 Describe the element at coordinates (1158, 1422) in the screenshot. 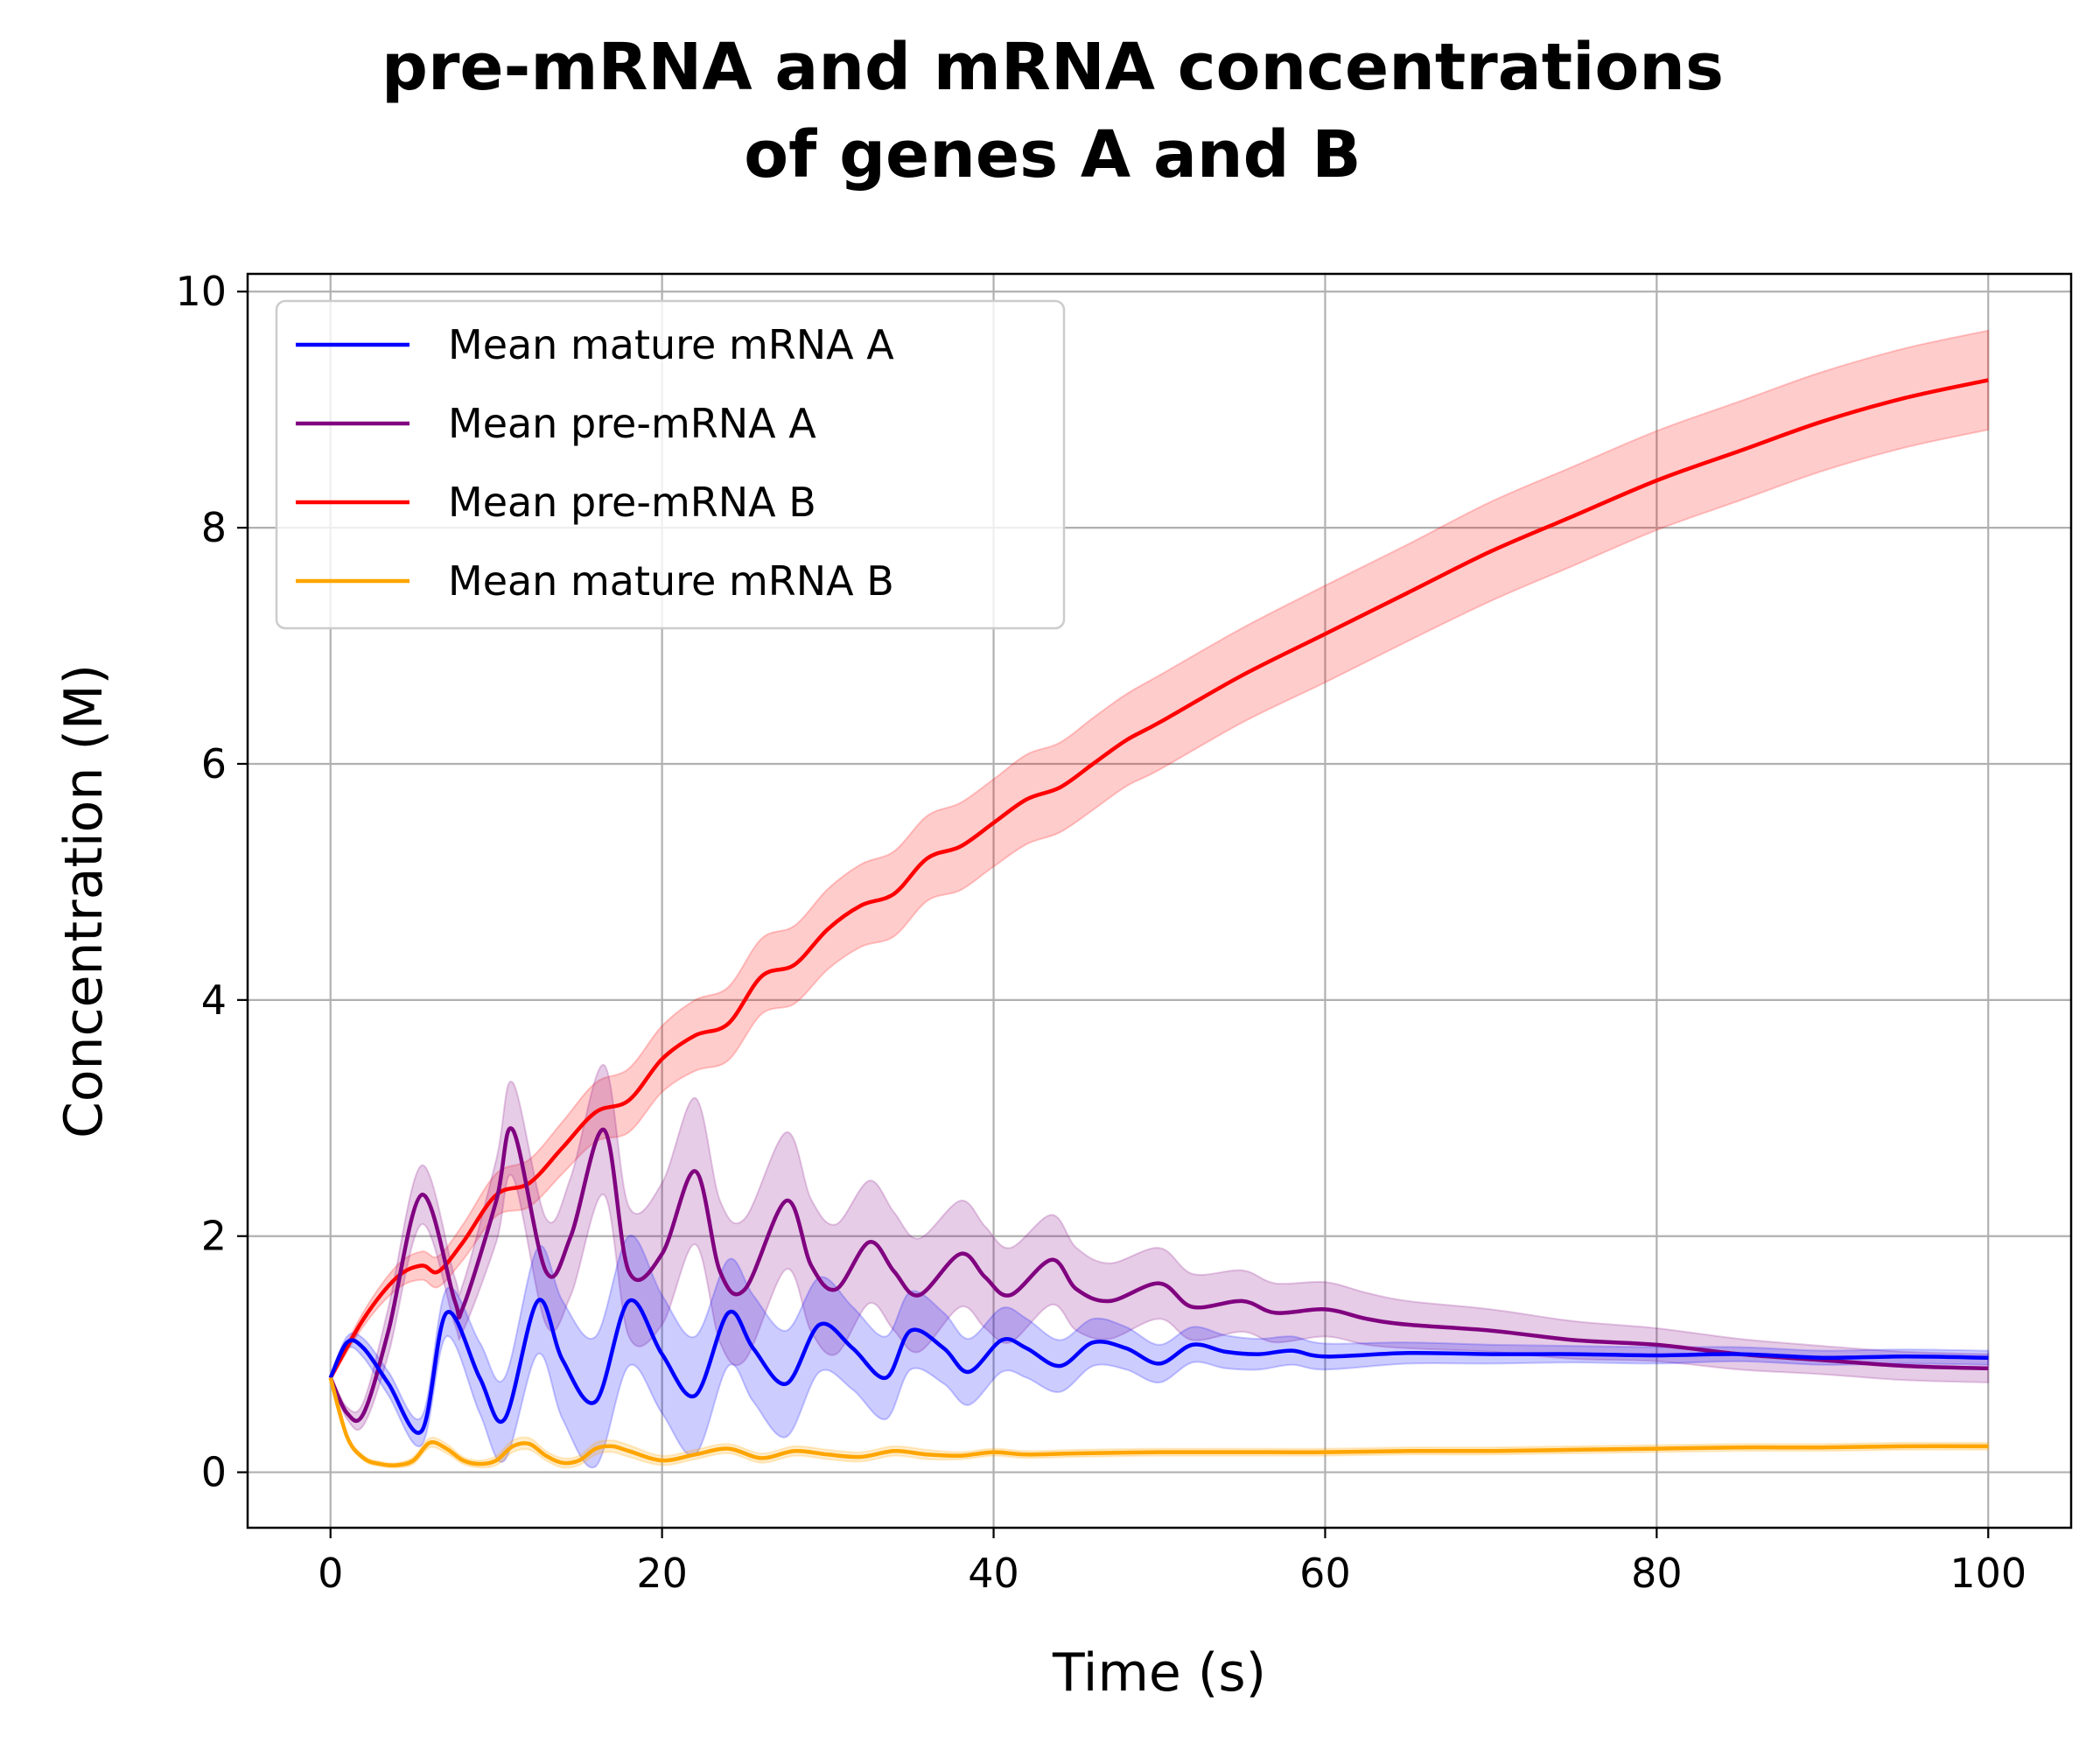

I see `line-mean-mature-mrna-b` at that location.